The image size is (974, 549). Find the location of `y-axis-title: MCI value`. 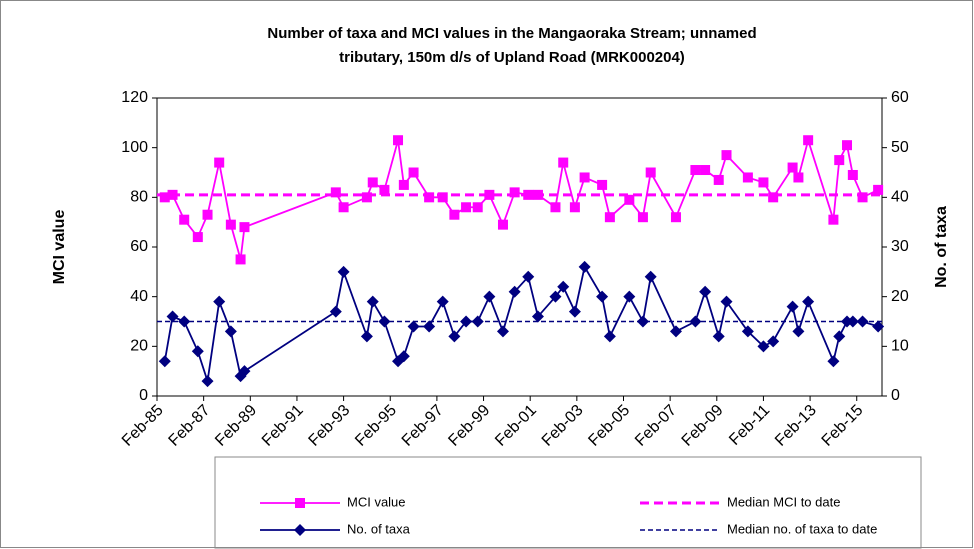

y-axis-title: MCI value is located at coordinates (59, 247).